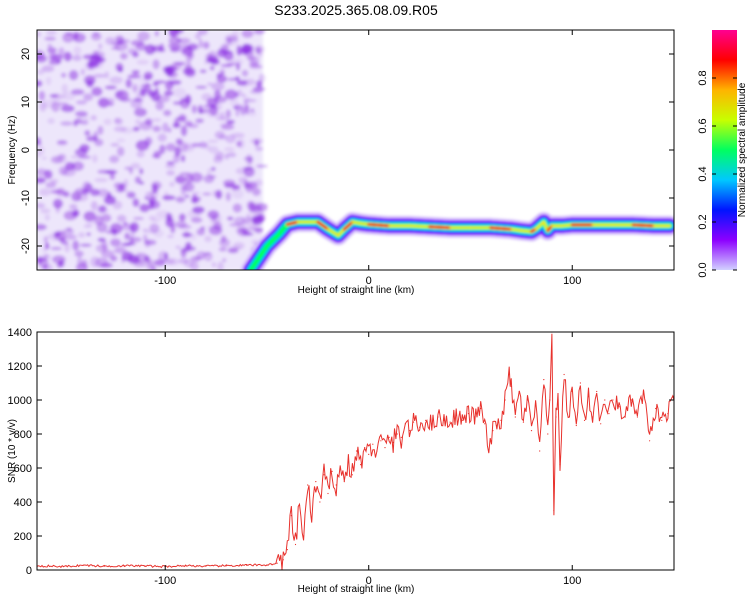 This screenshot has width=750, height=605. Describe the element at coordinates (703, 221) in the screenshot. I see `colorbar-tick-label: 0.2` at that location.